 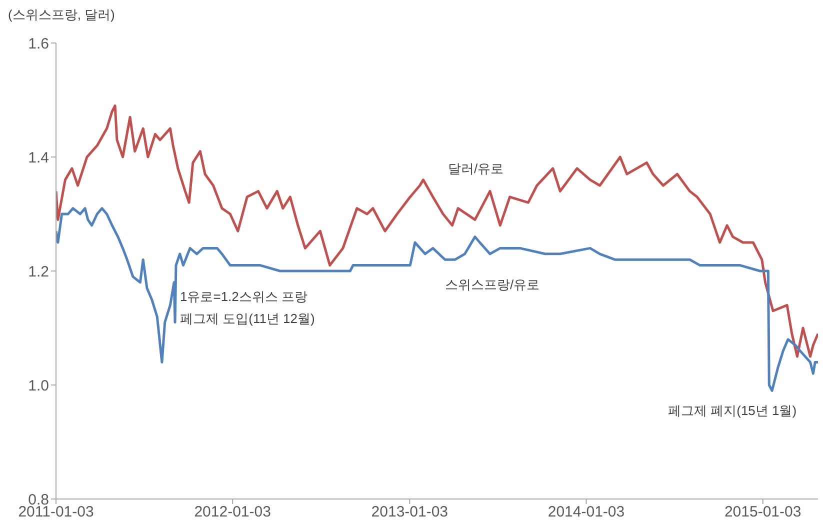 I want to click on y-tick-label: 1.6, so click(x=38, y=43).